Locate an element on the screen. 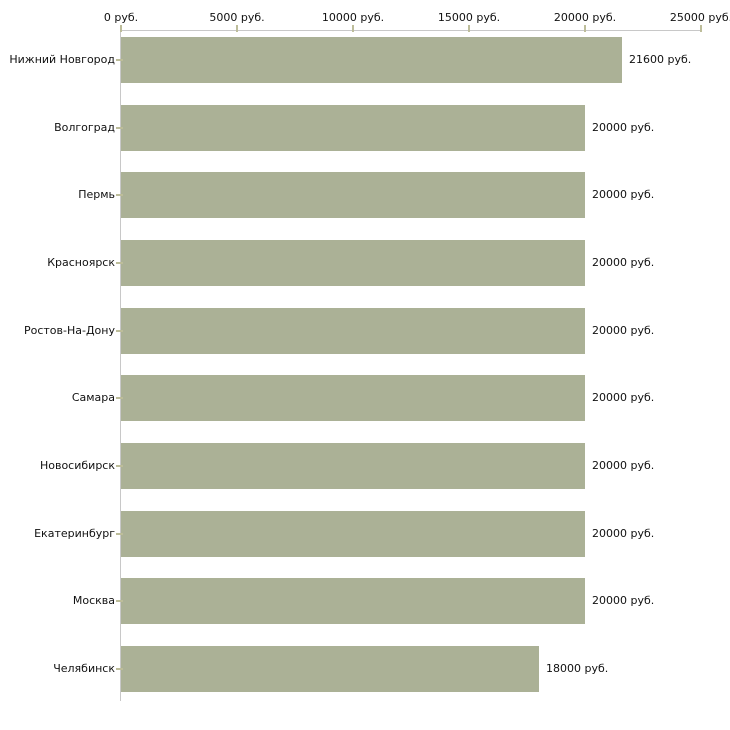 The height and width of the screenshot is (730, 730). value-label: 21600 руб. is located at coordinates (660, 59).